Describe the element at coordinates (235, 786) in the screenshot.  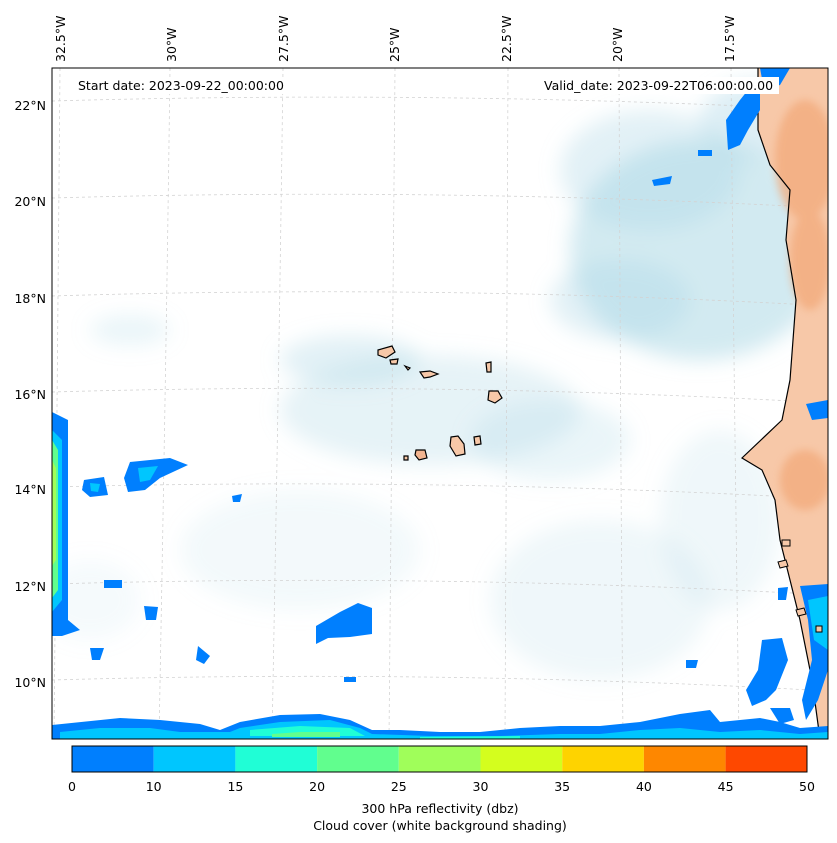
I see `colorbar-tick-15: 15` at that location.